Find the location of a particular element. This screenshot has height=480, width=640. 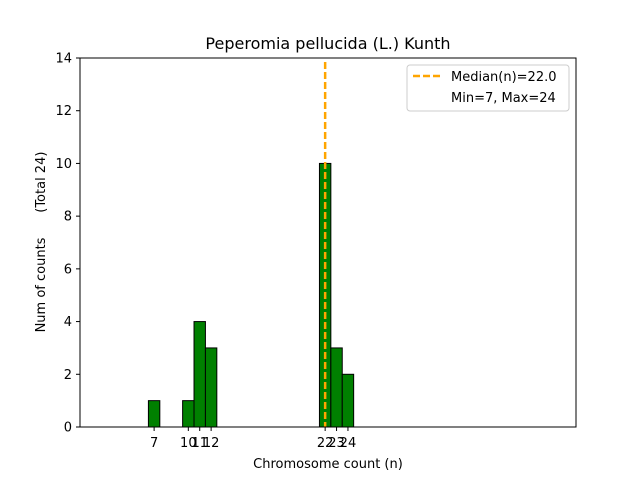

x-tick-label: 12 is located at coordinates (211, 443).